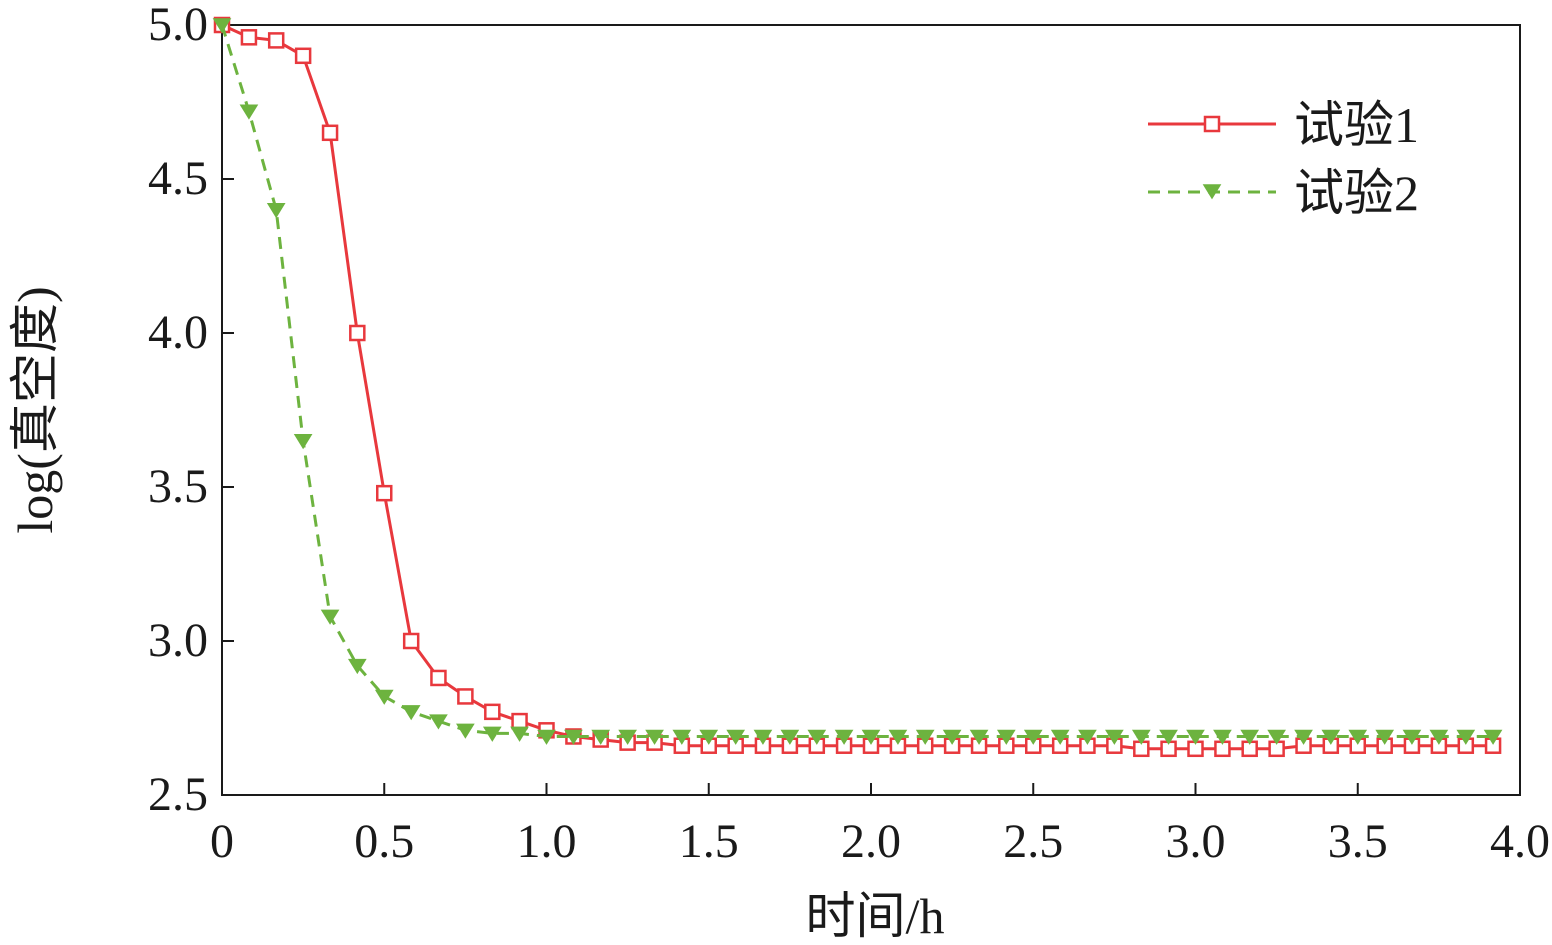  What do you see at coordinates (191, 410) in the screenshot?
I see `y-axis-ticks: 2.5 3.0 3.5 4.0 4.5 5.0` at bounding box center [191, 410].